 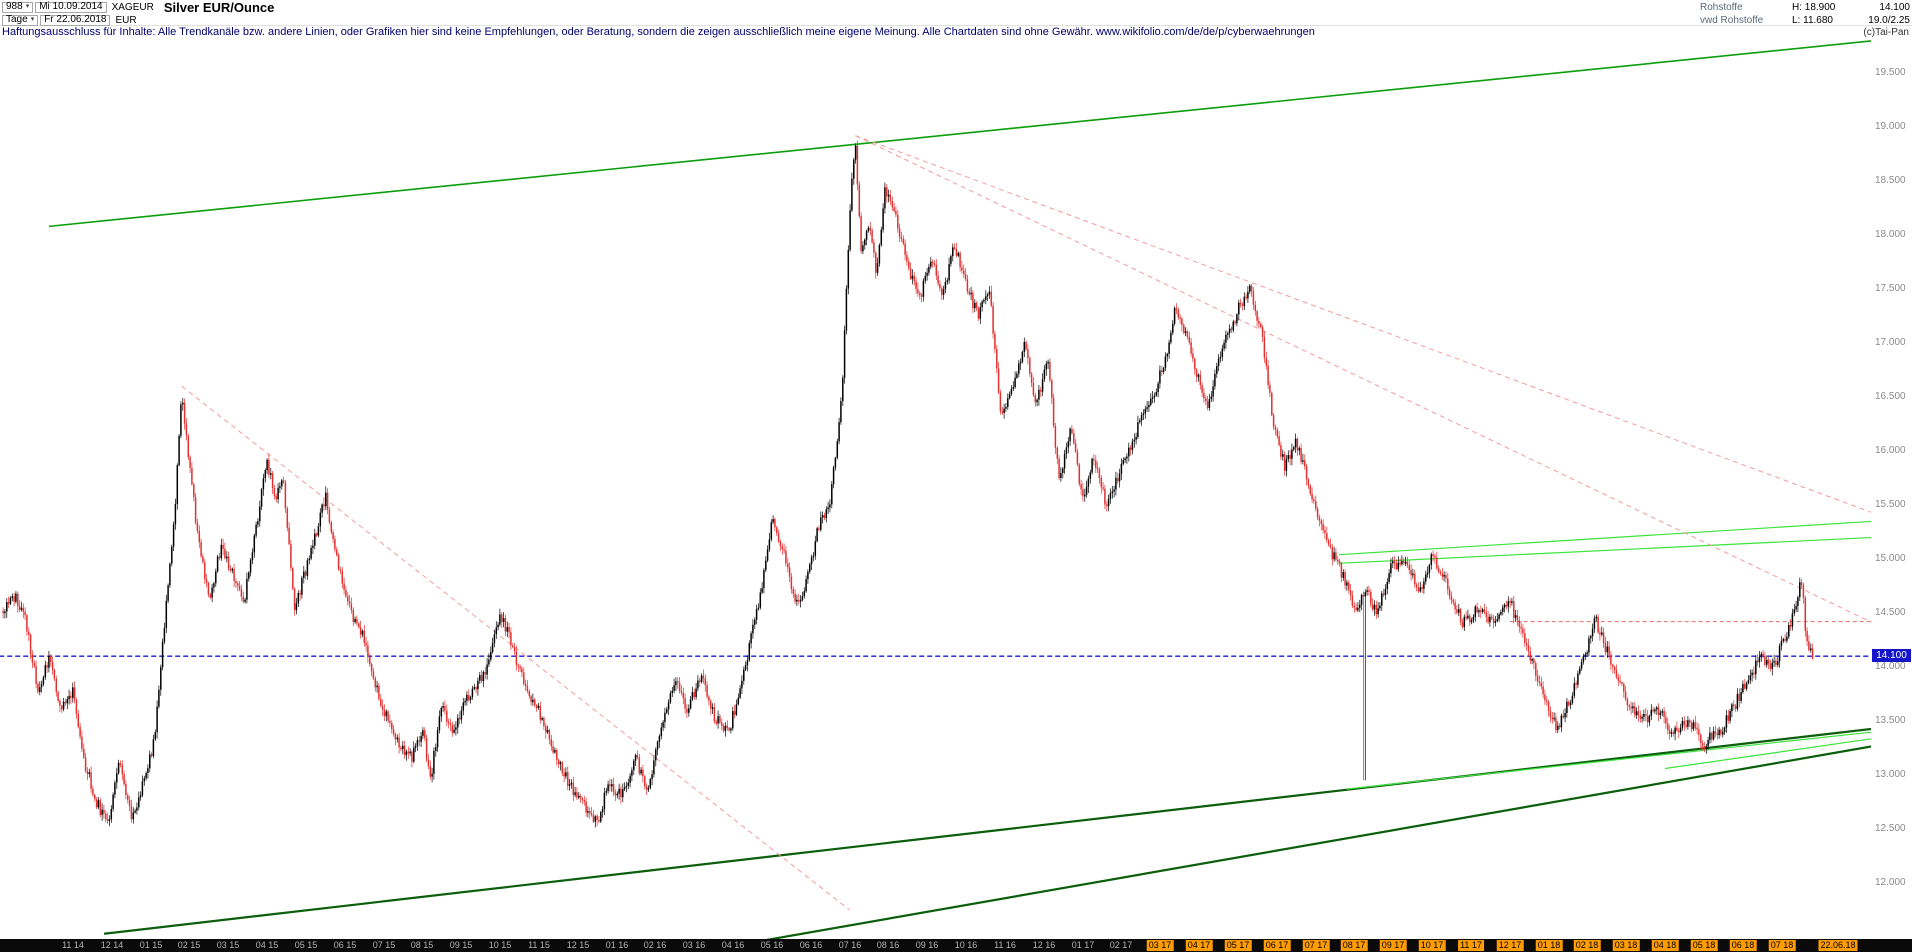 What do you see at coordinates (811, 945) in the screenshot?
I see `x-axis-label: 06 16` at bounding box center [811, 945].